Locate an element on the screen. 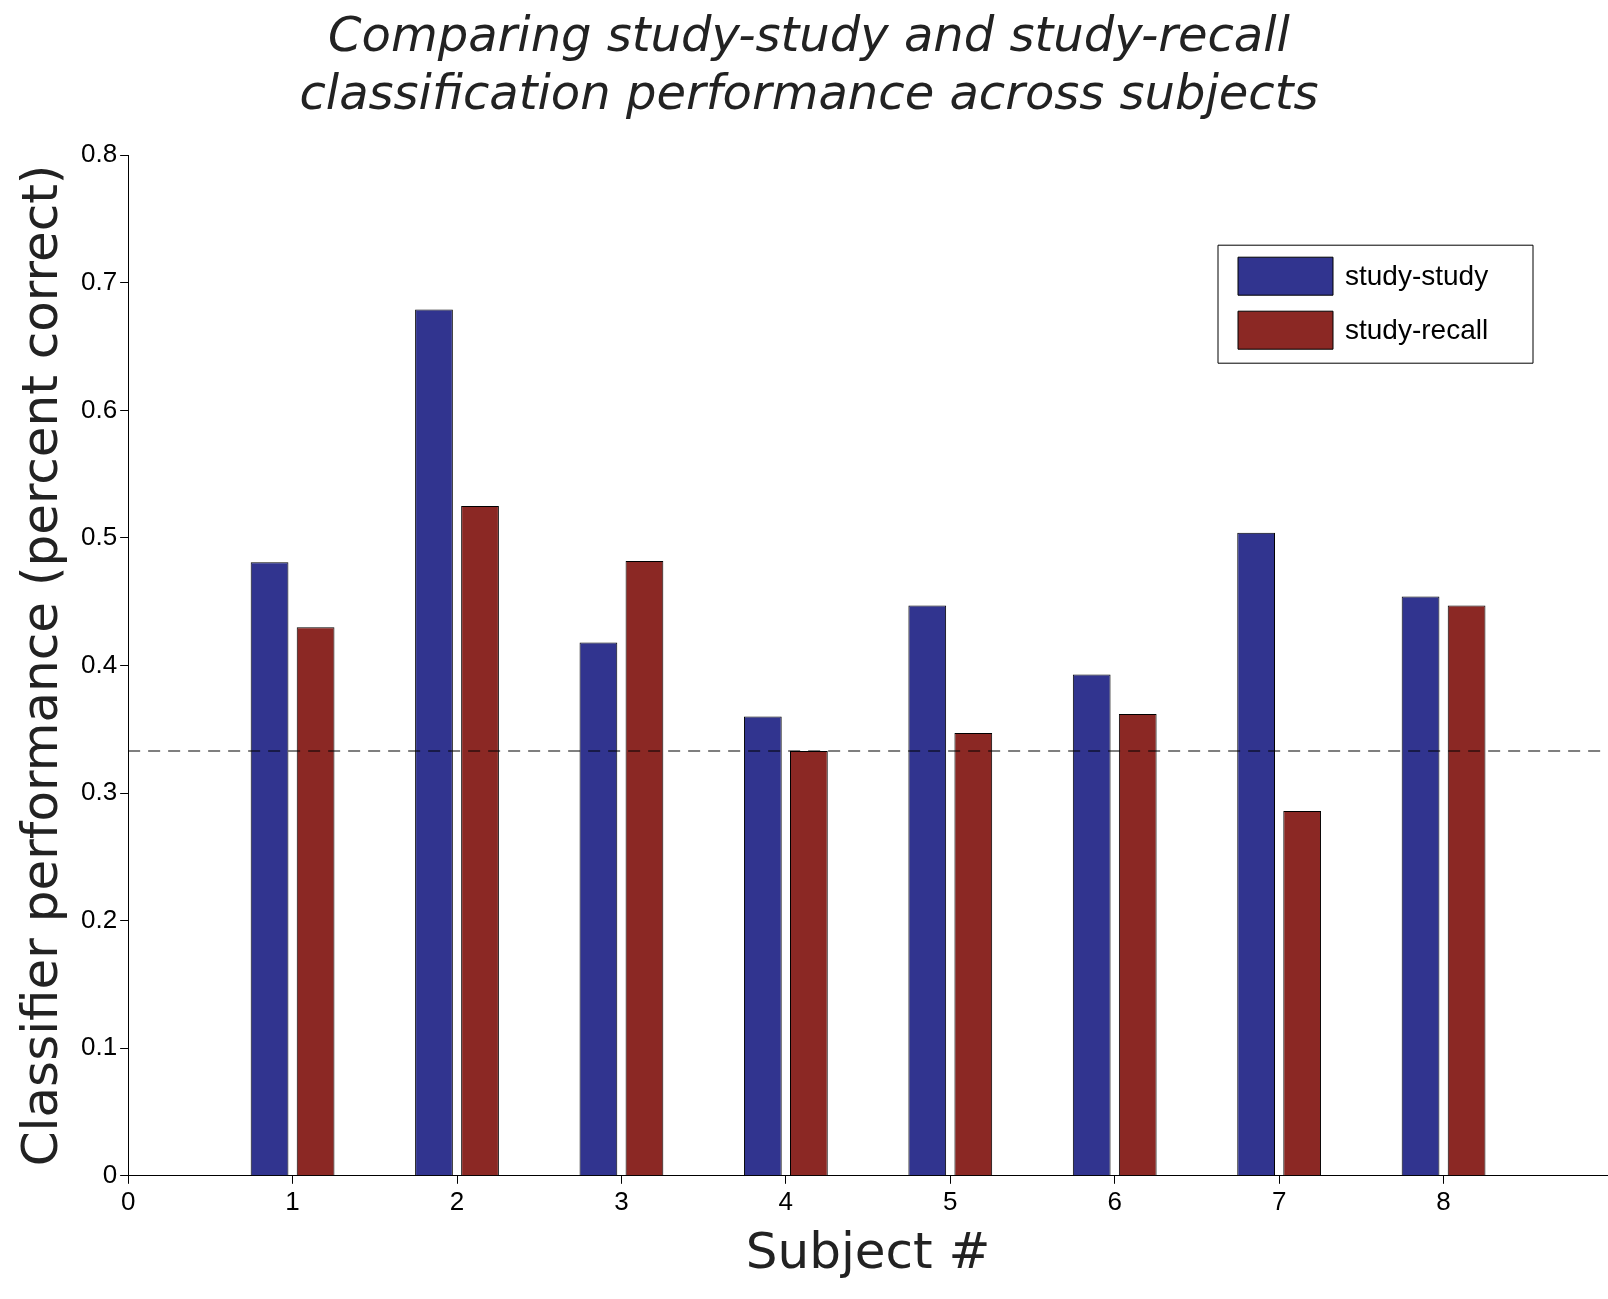 The height and width of the screenshot is (1299, 1608). text: classification performance across subjects is located at coordinates (809, 91).